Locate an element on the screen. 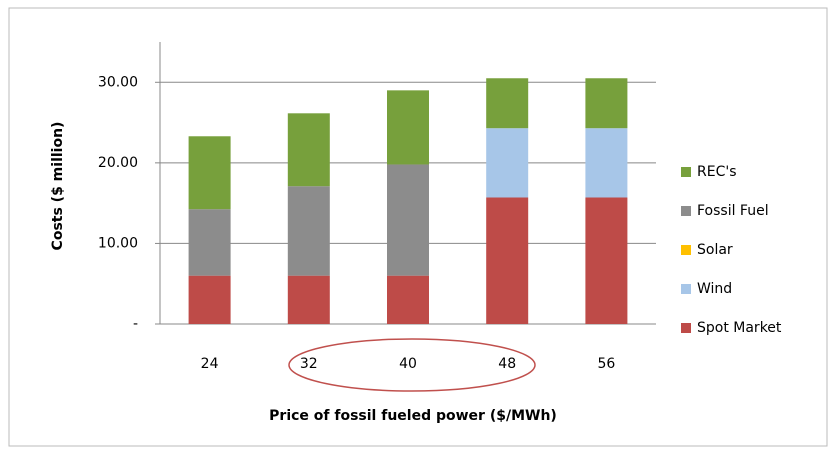 This screenshot has width=836, height=456. x-tick-label: 32 is located at coordinates (309, 364).